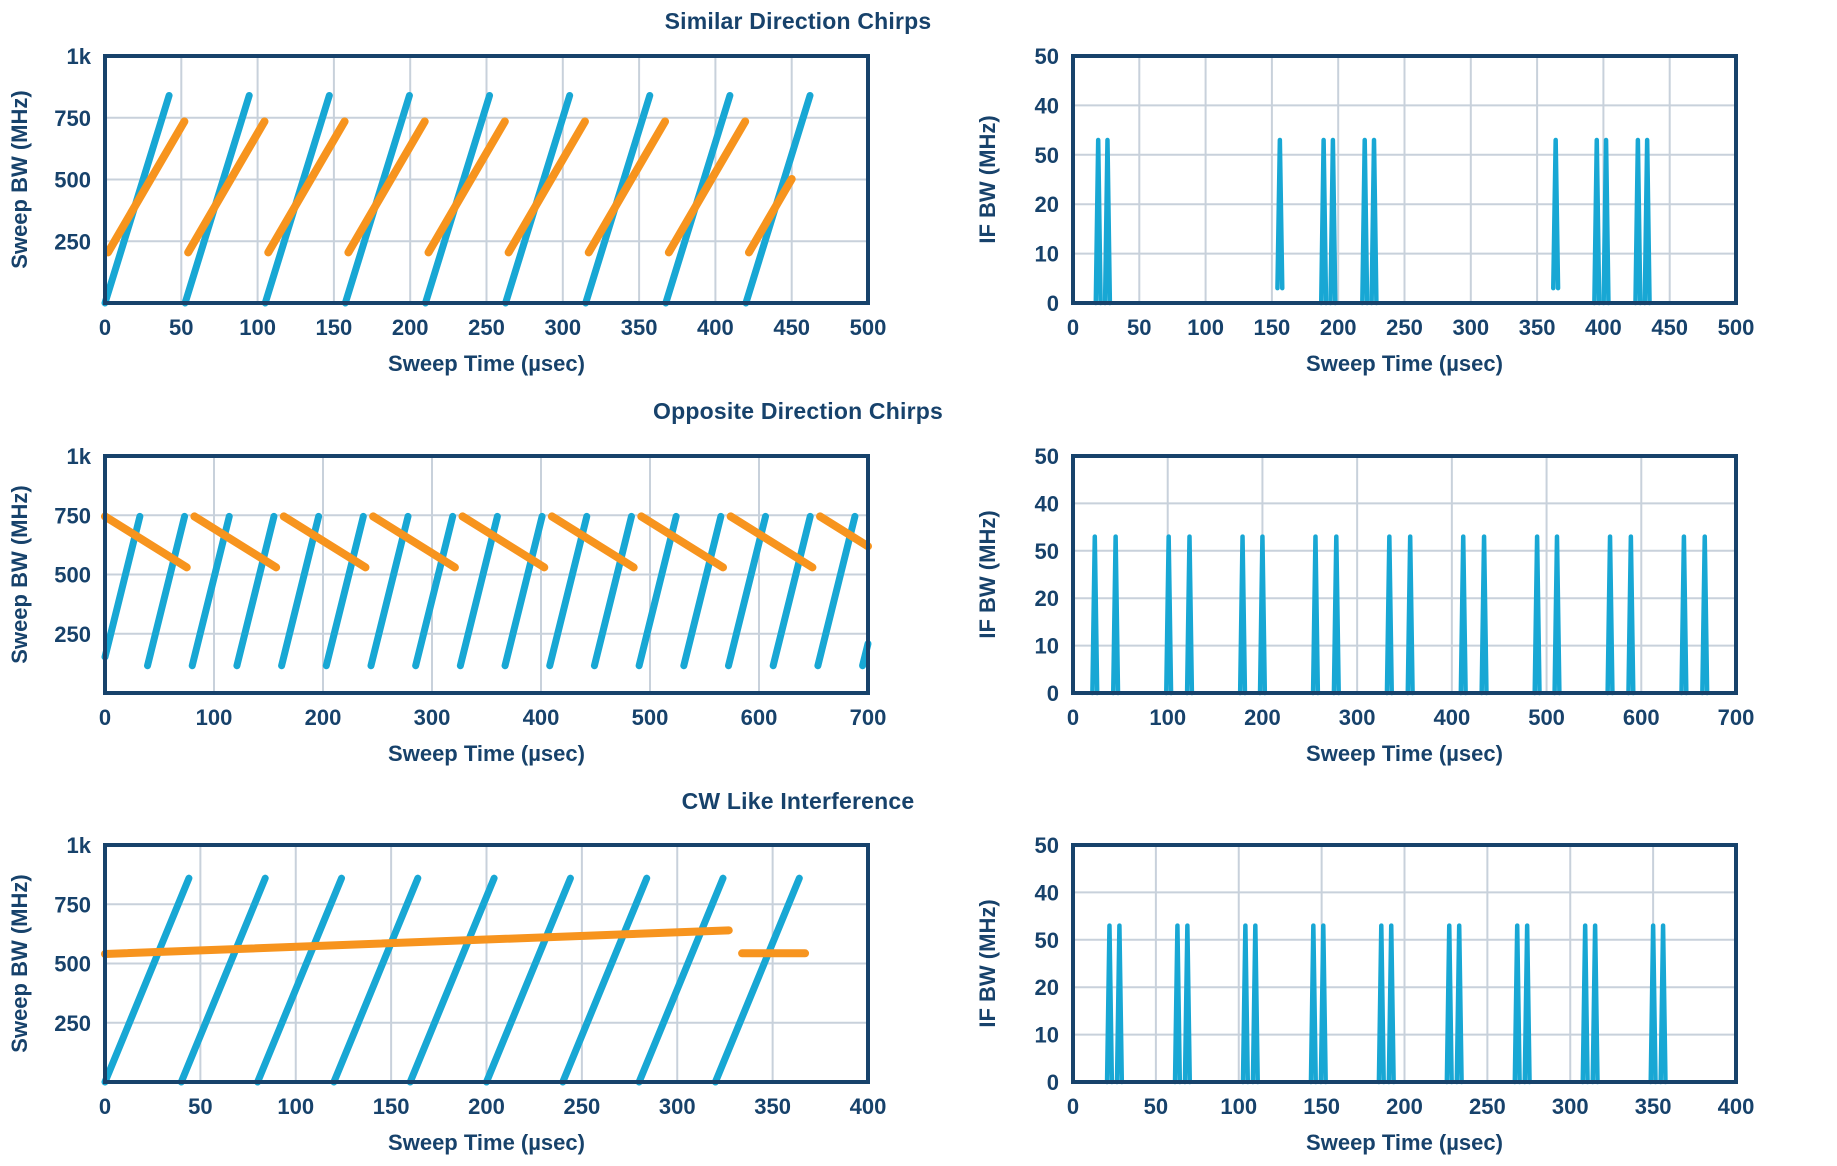 This screenshot has height=1166, width=1837. I want to click on row-title-opposite-direction: Opposite Direction Chirps, so click(798, 411).